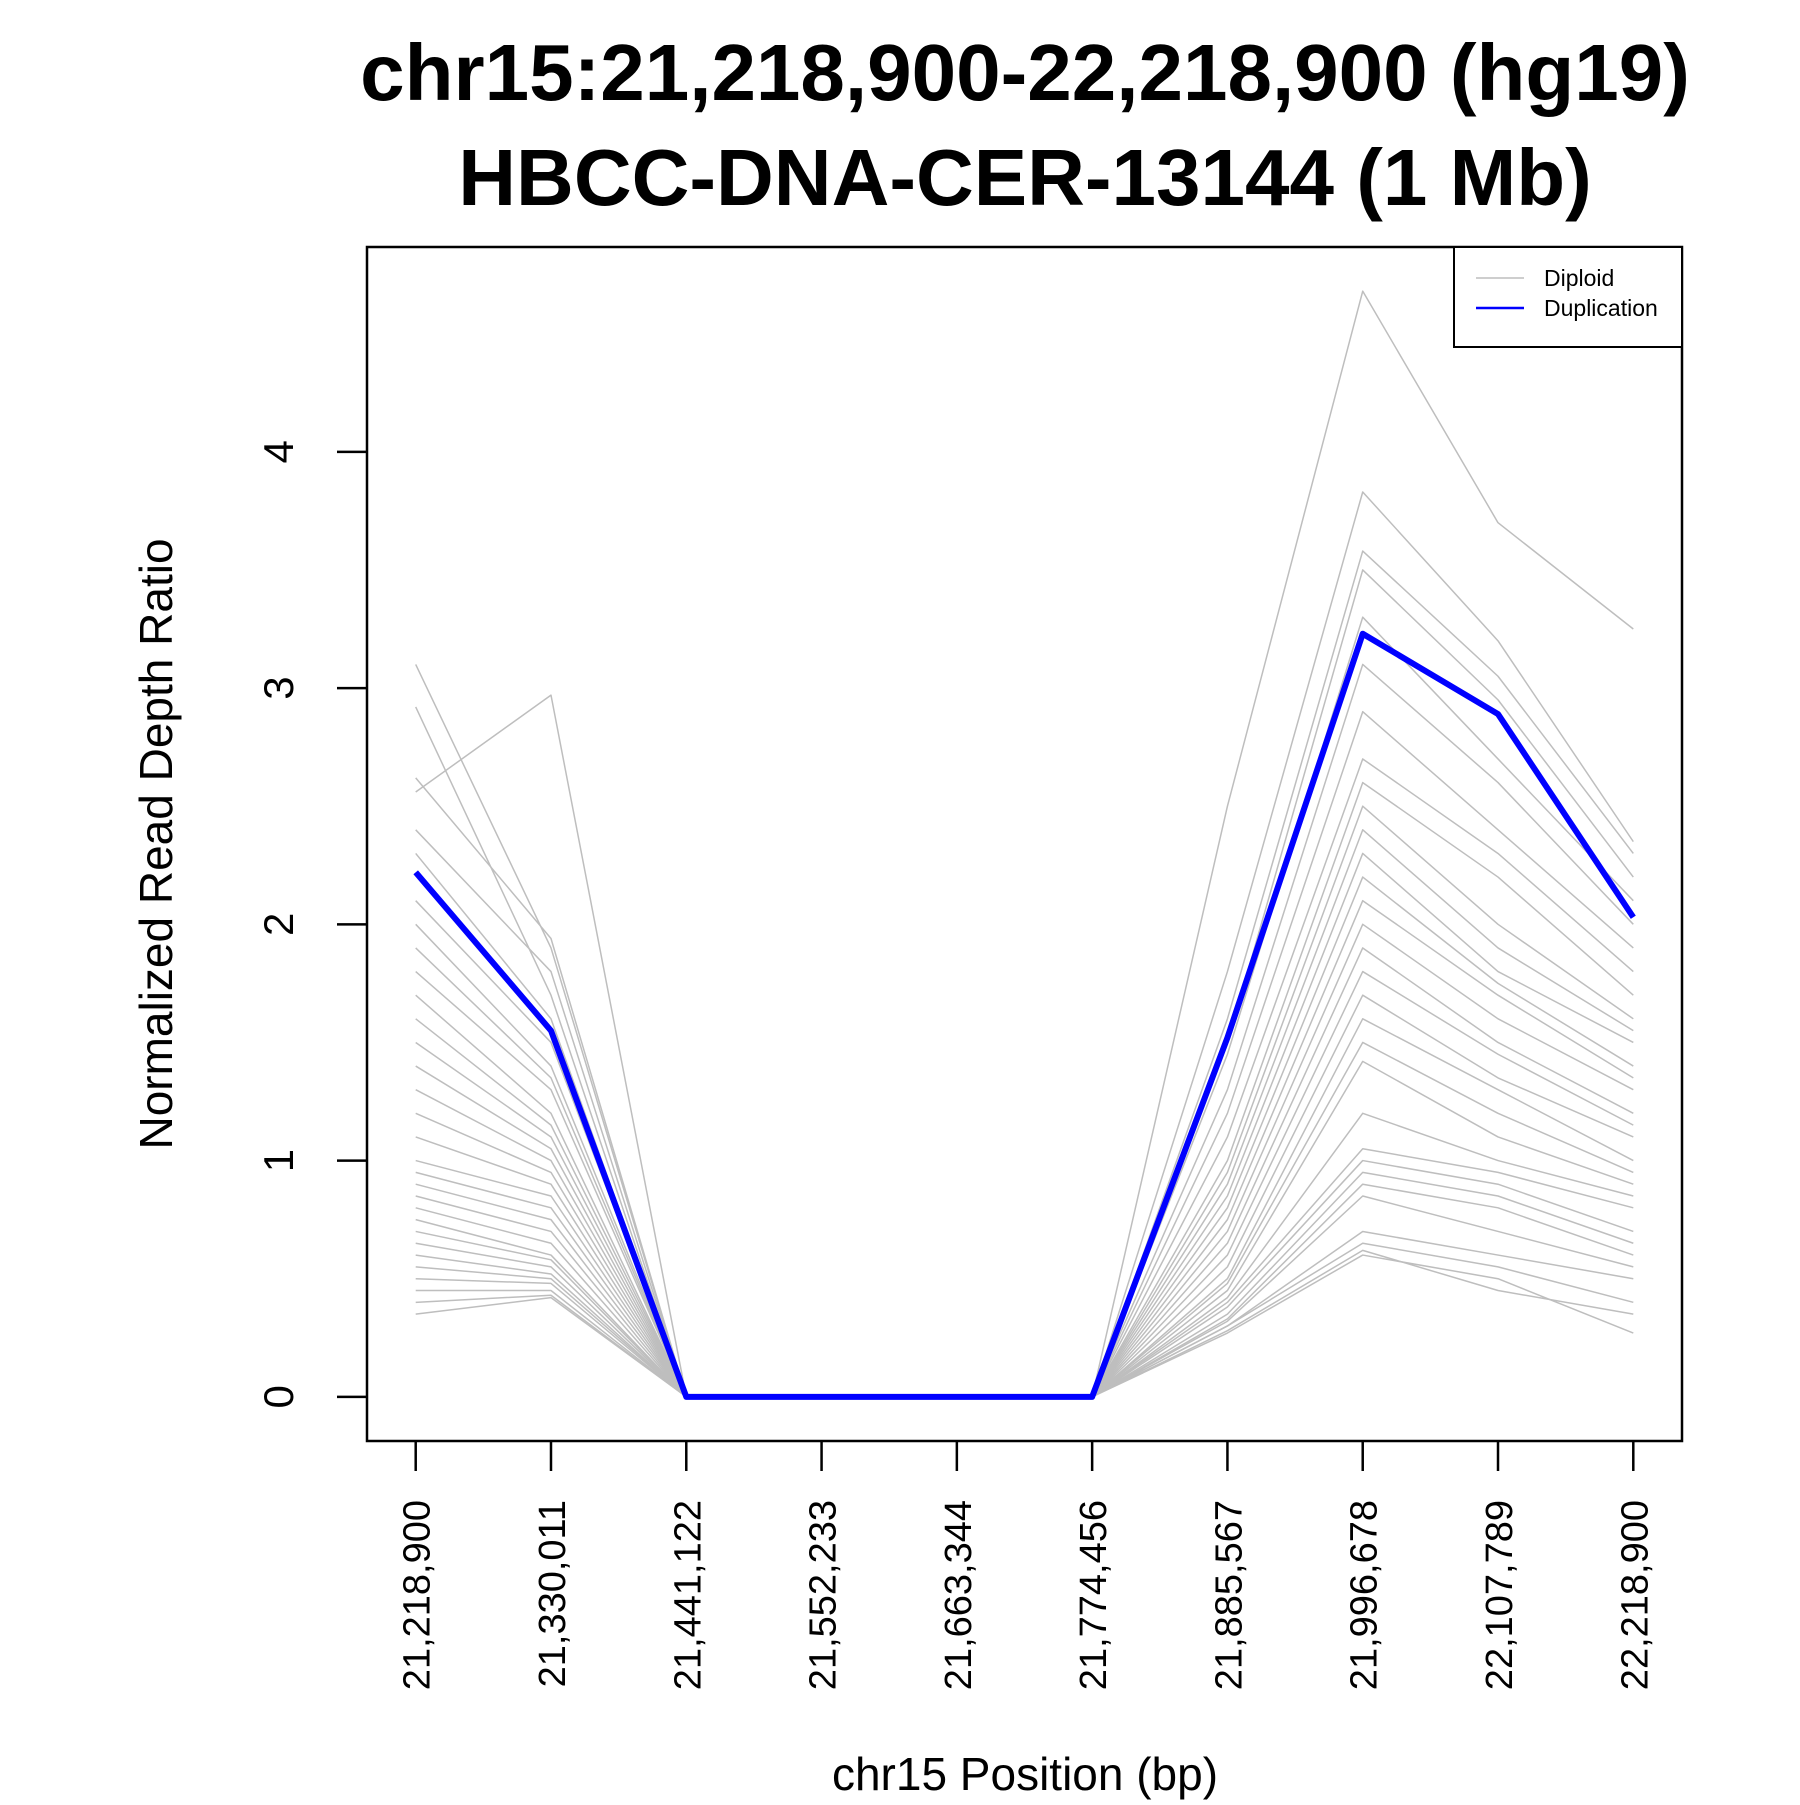 This screenshot has width=1800, height=1805. What do you see at coordinates (1229, 1595) in the screenshot?
I see `x-tick-label: 21,885,567` at bounding box center [1229, 1595].